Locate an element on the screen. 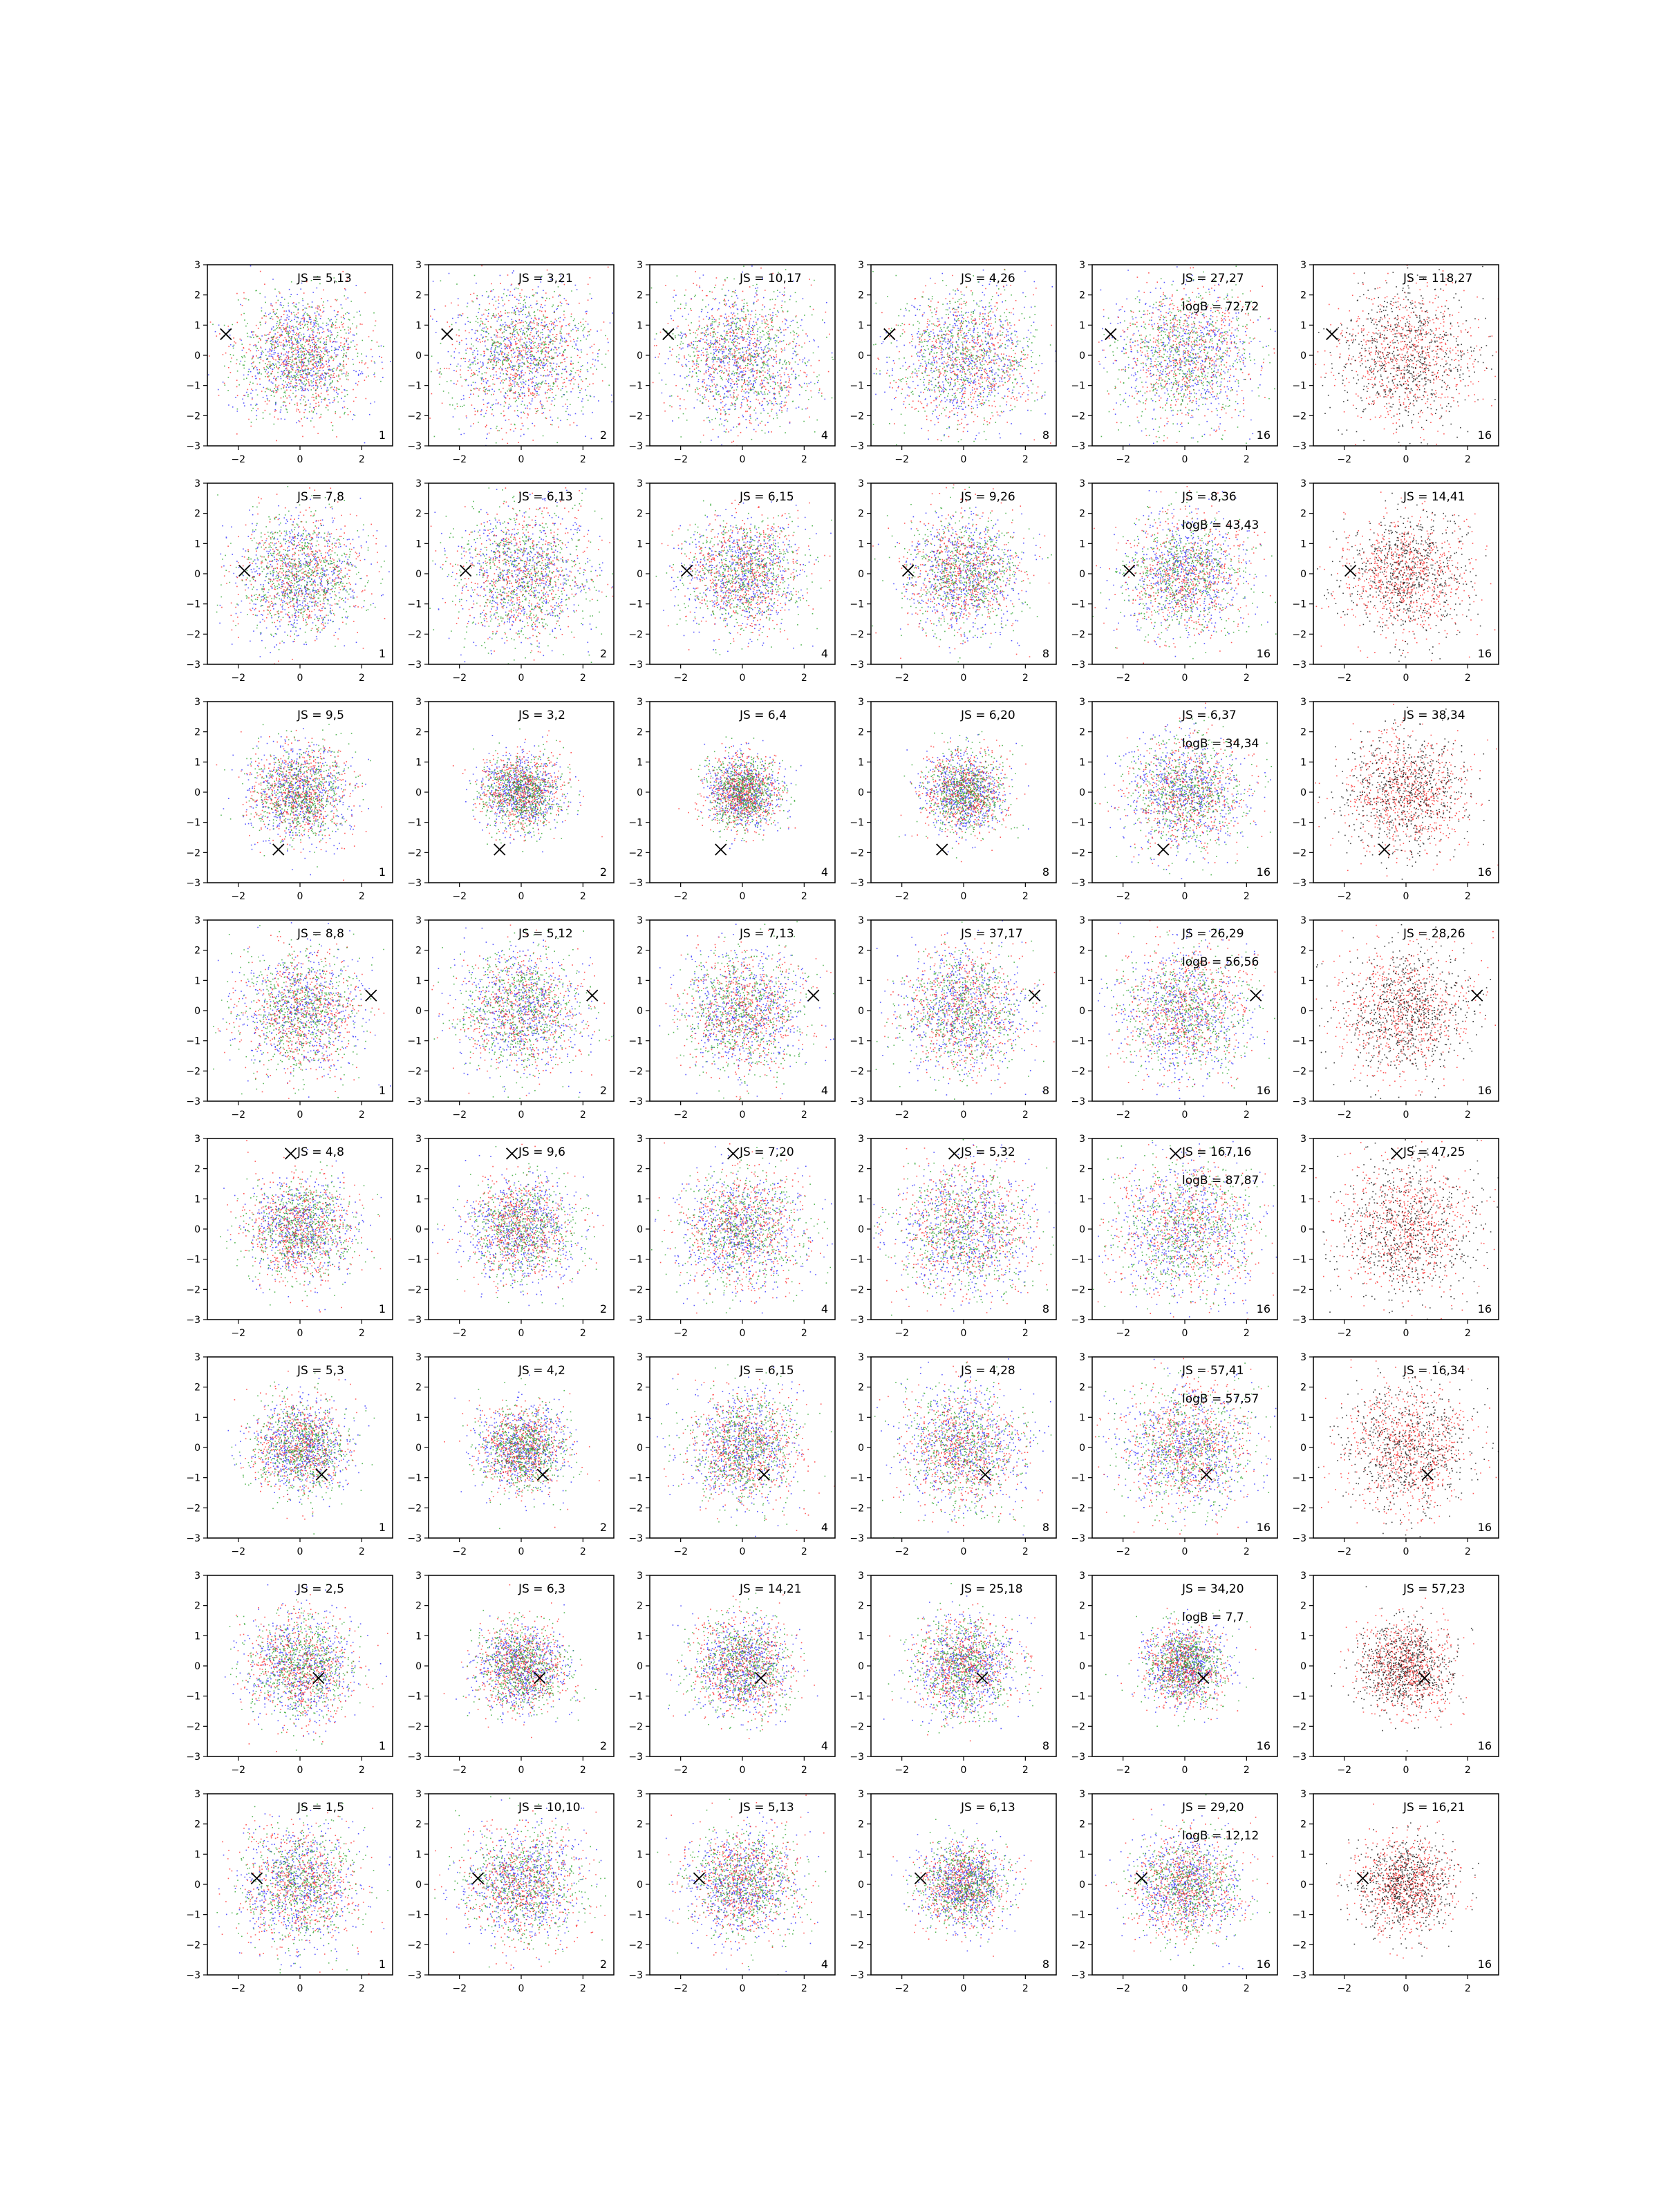 The image size is (1659, 2212). js-annotation: JS = 29,20 is located at coordinates (1213, 1808).